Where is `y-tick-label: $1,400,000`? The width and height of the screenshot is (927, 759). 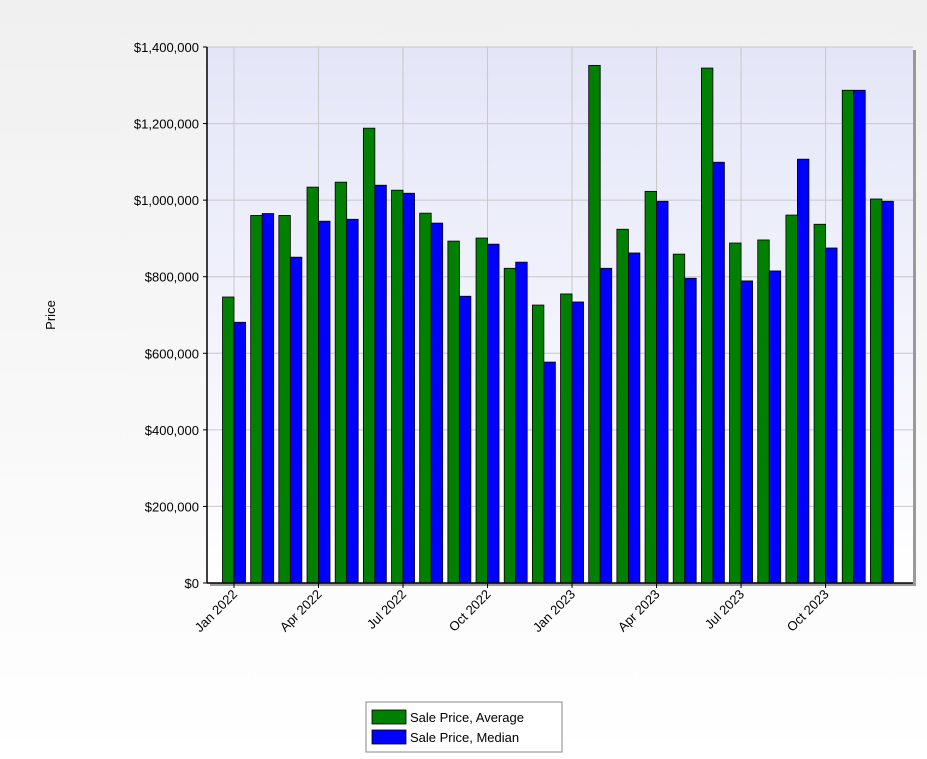 y-tick-label: $1,400,000 is located at coordinates (166, 47).